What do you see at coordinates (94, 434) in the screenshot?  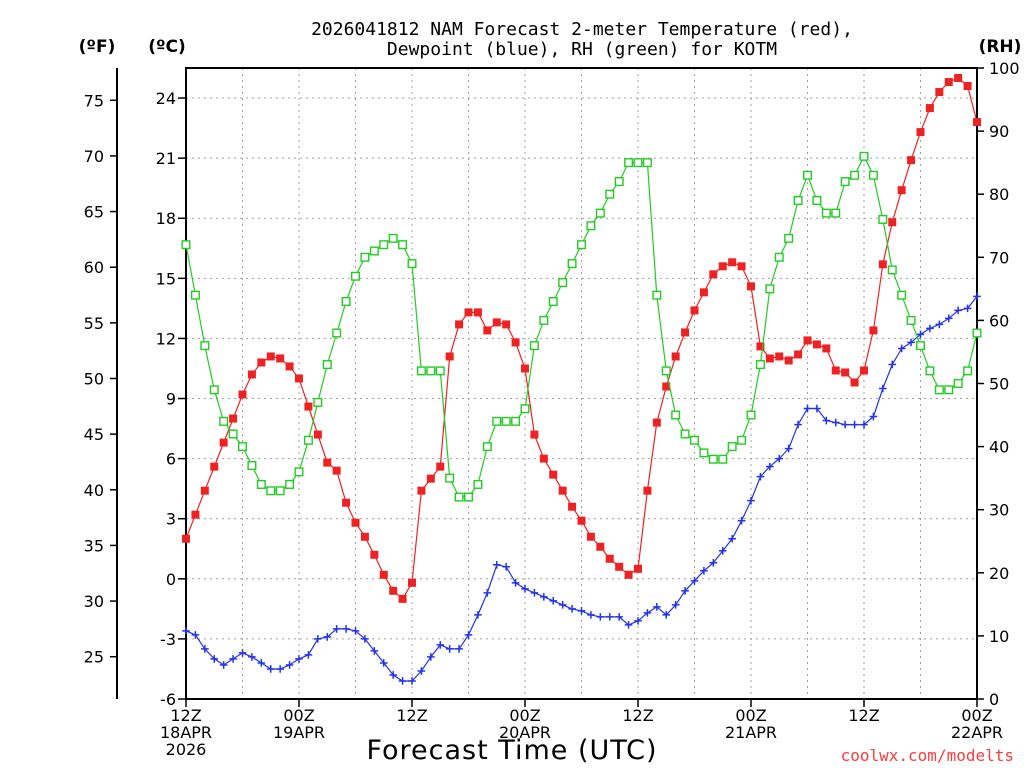 I see `fahrenheit-tick-label: 45` at bounding box center [94, 434].